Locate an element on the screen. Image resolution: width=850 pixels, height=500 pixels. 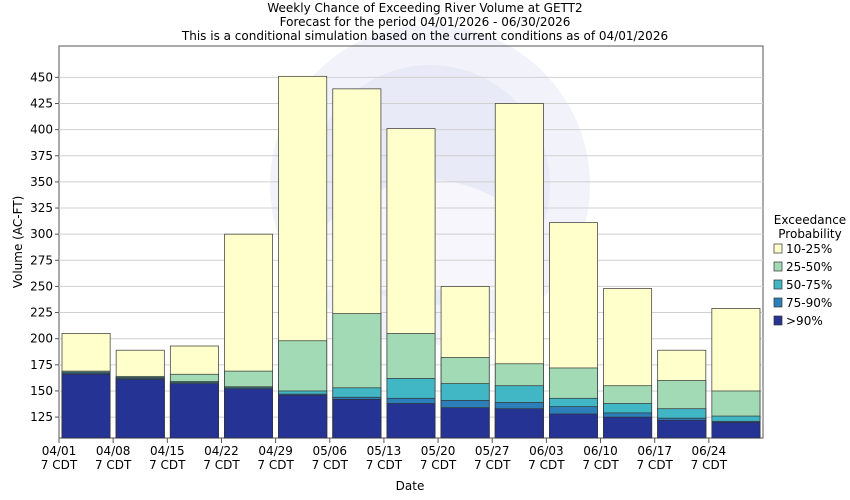
x-axis-label: Date is located at coordinates (410, 486).